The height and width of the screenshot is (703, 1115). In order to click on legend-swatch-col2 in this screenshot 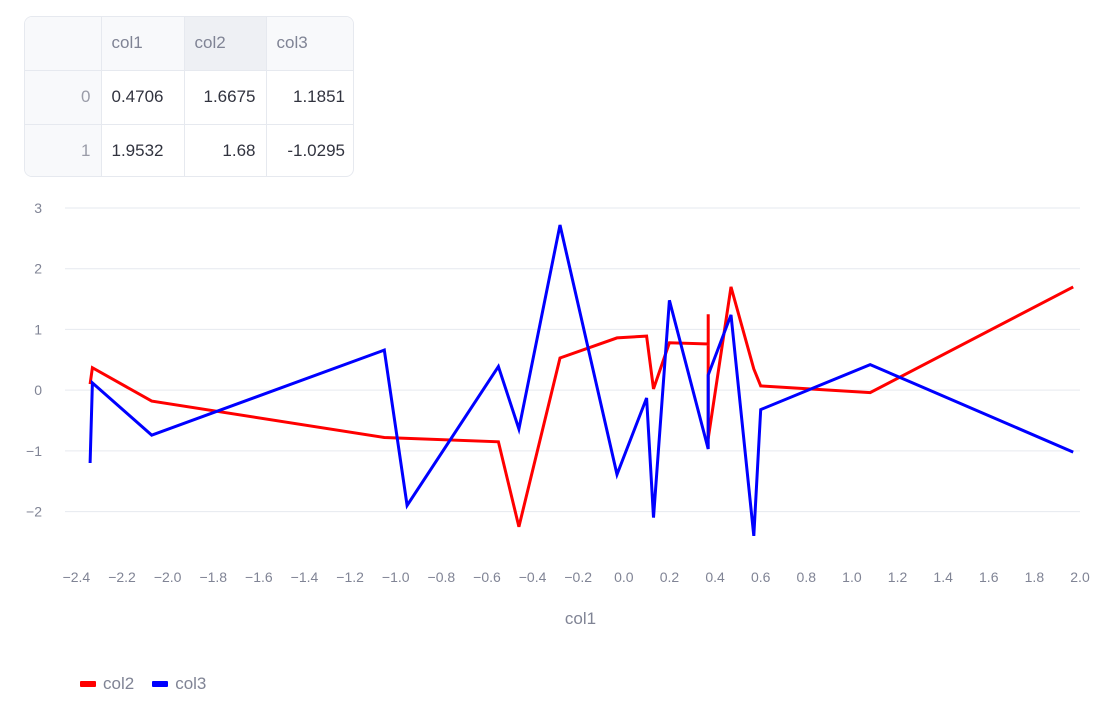, I will do `click(88, 684)`.